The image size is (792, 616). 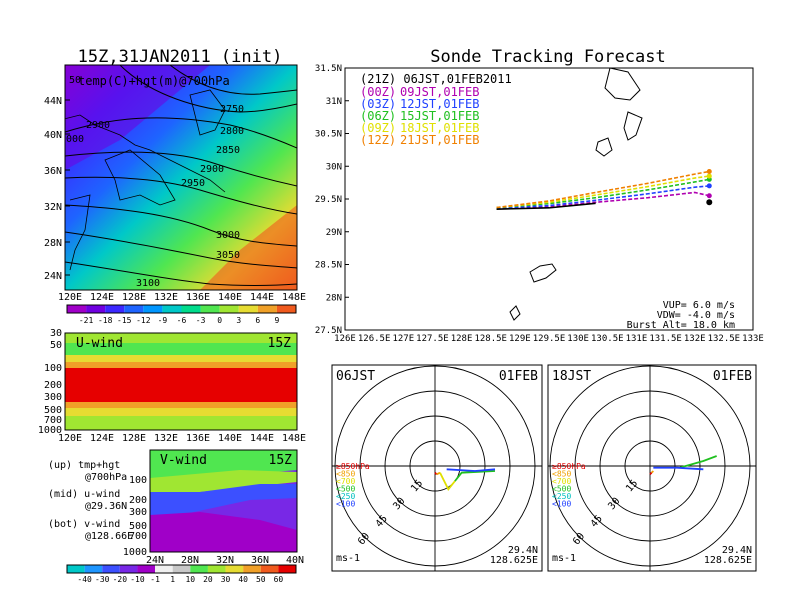 What do you see at coordinates (603, 189) in the screenshot?
I see `track-line` at bounding box center [603, 189].